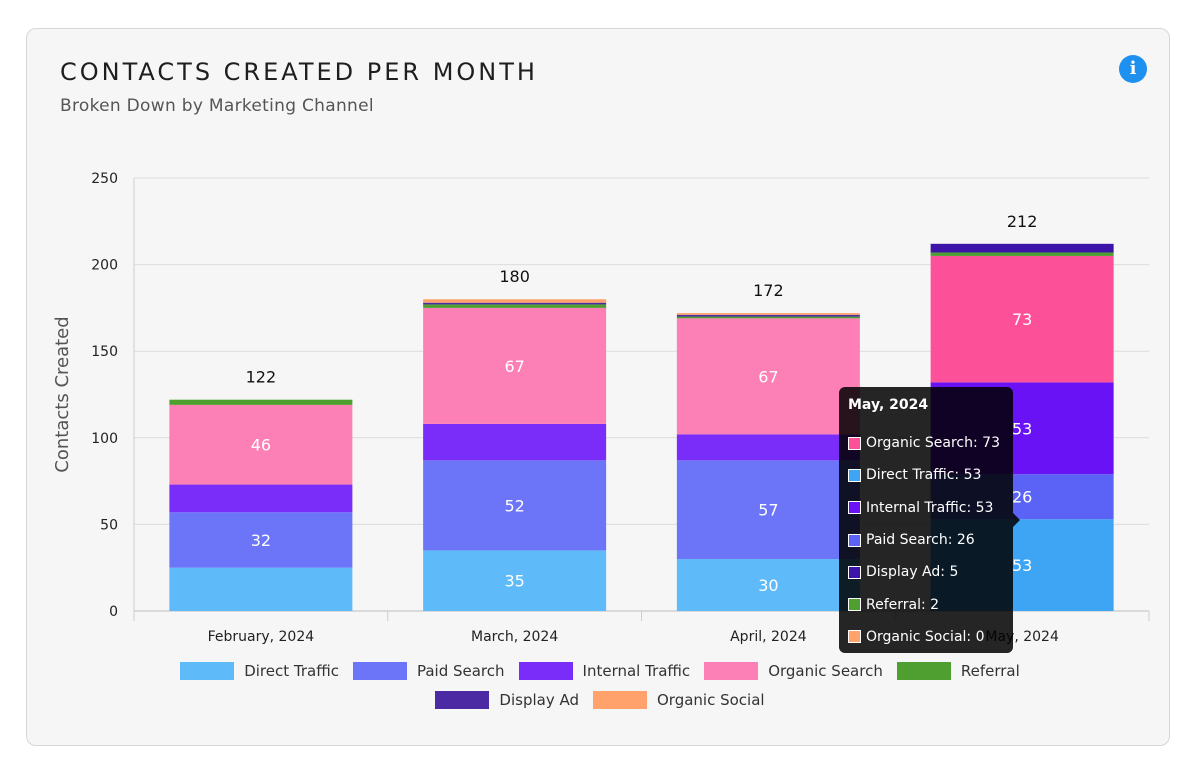  I want to click on legend-item: Display Ad, so click(507, 700).